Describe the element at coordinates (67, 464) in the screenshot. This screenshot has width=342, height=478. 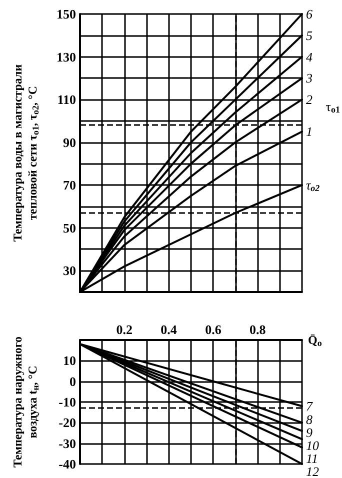
I see `y-tick-label: -40` at that location.